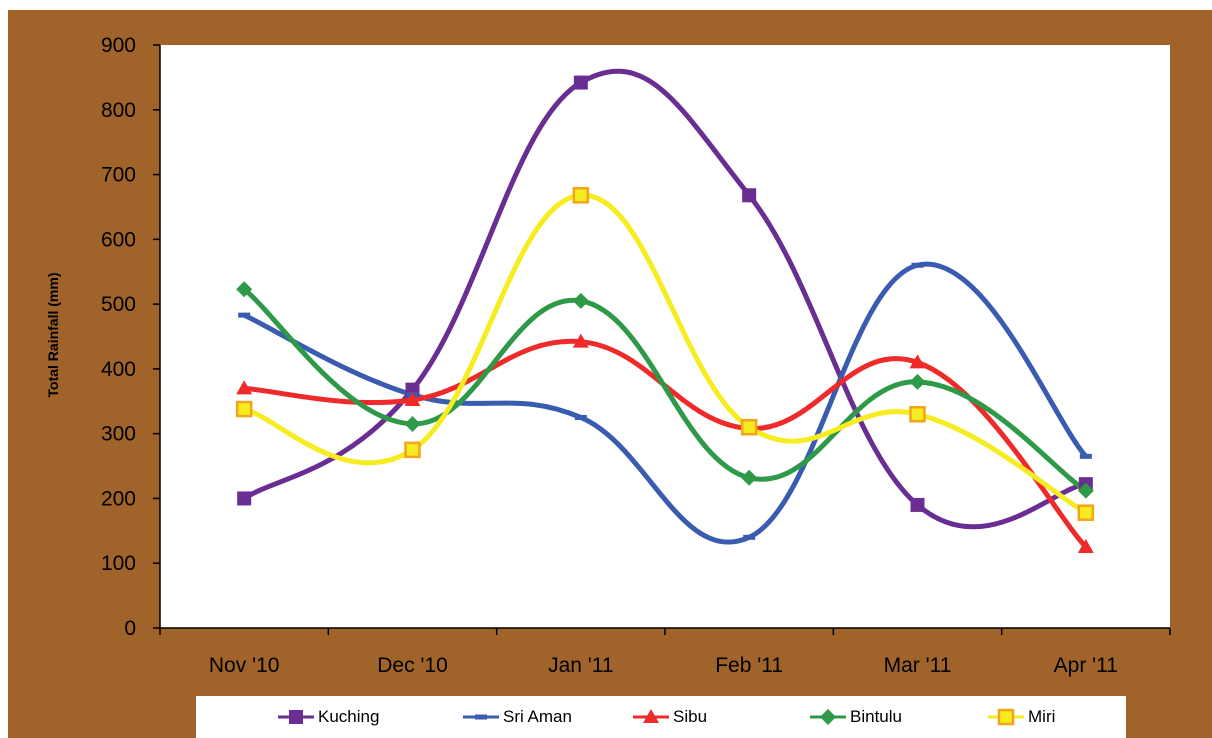  I want to click on legend-swatch-kuching, so click(296, 717).